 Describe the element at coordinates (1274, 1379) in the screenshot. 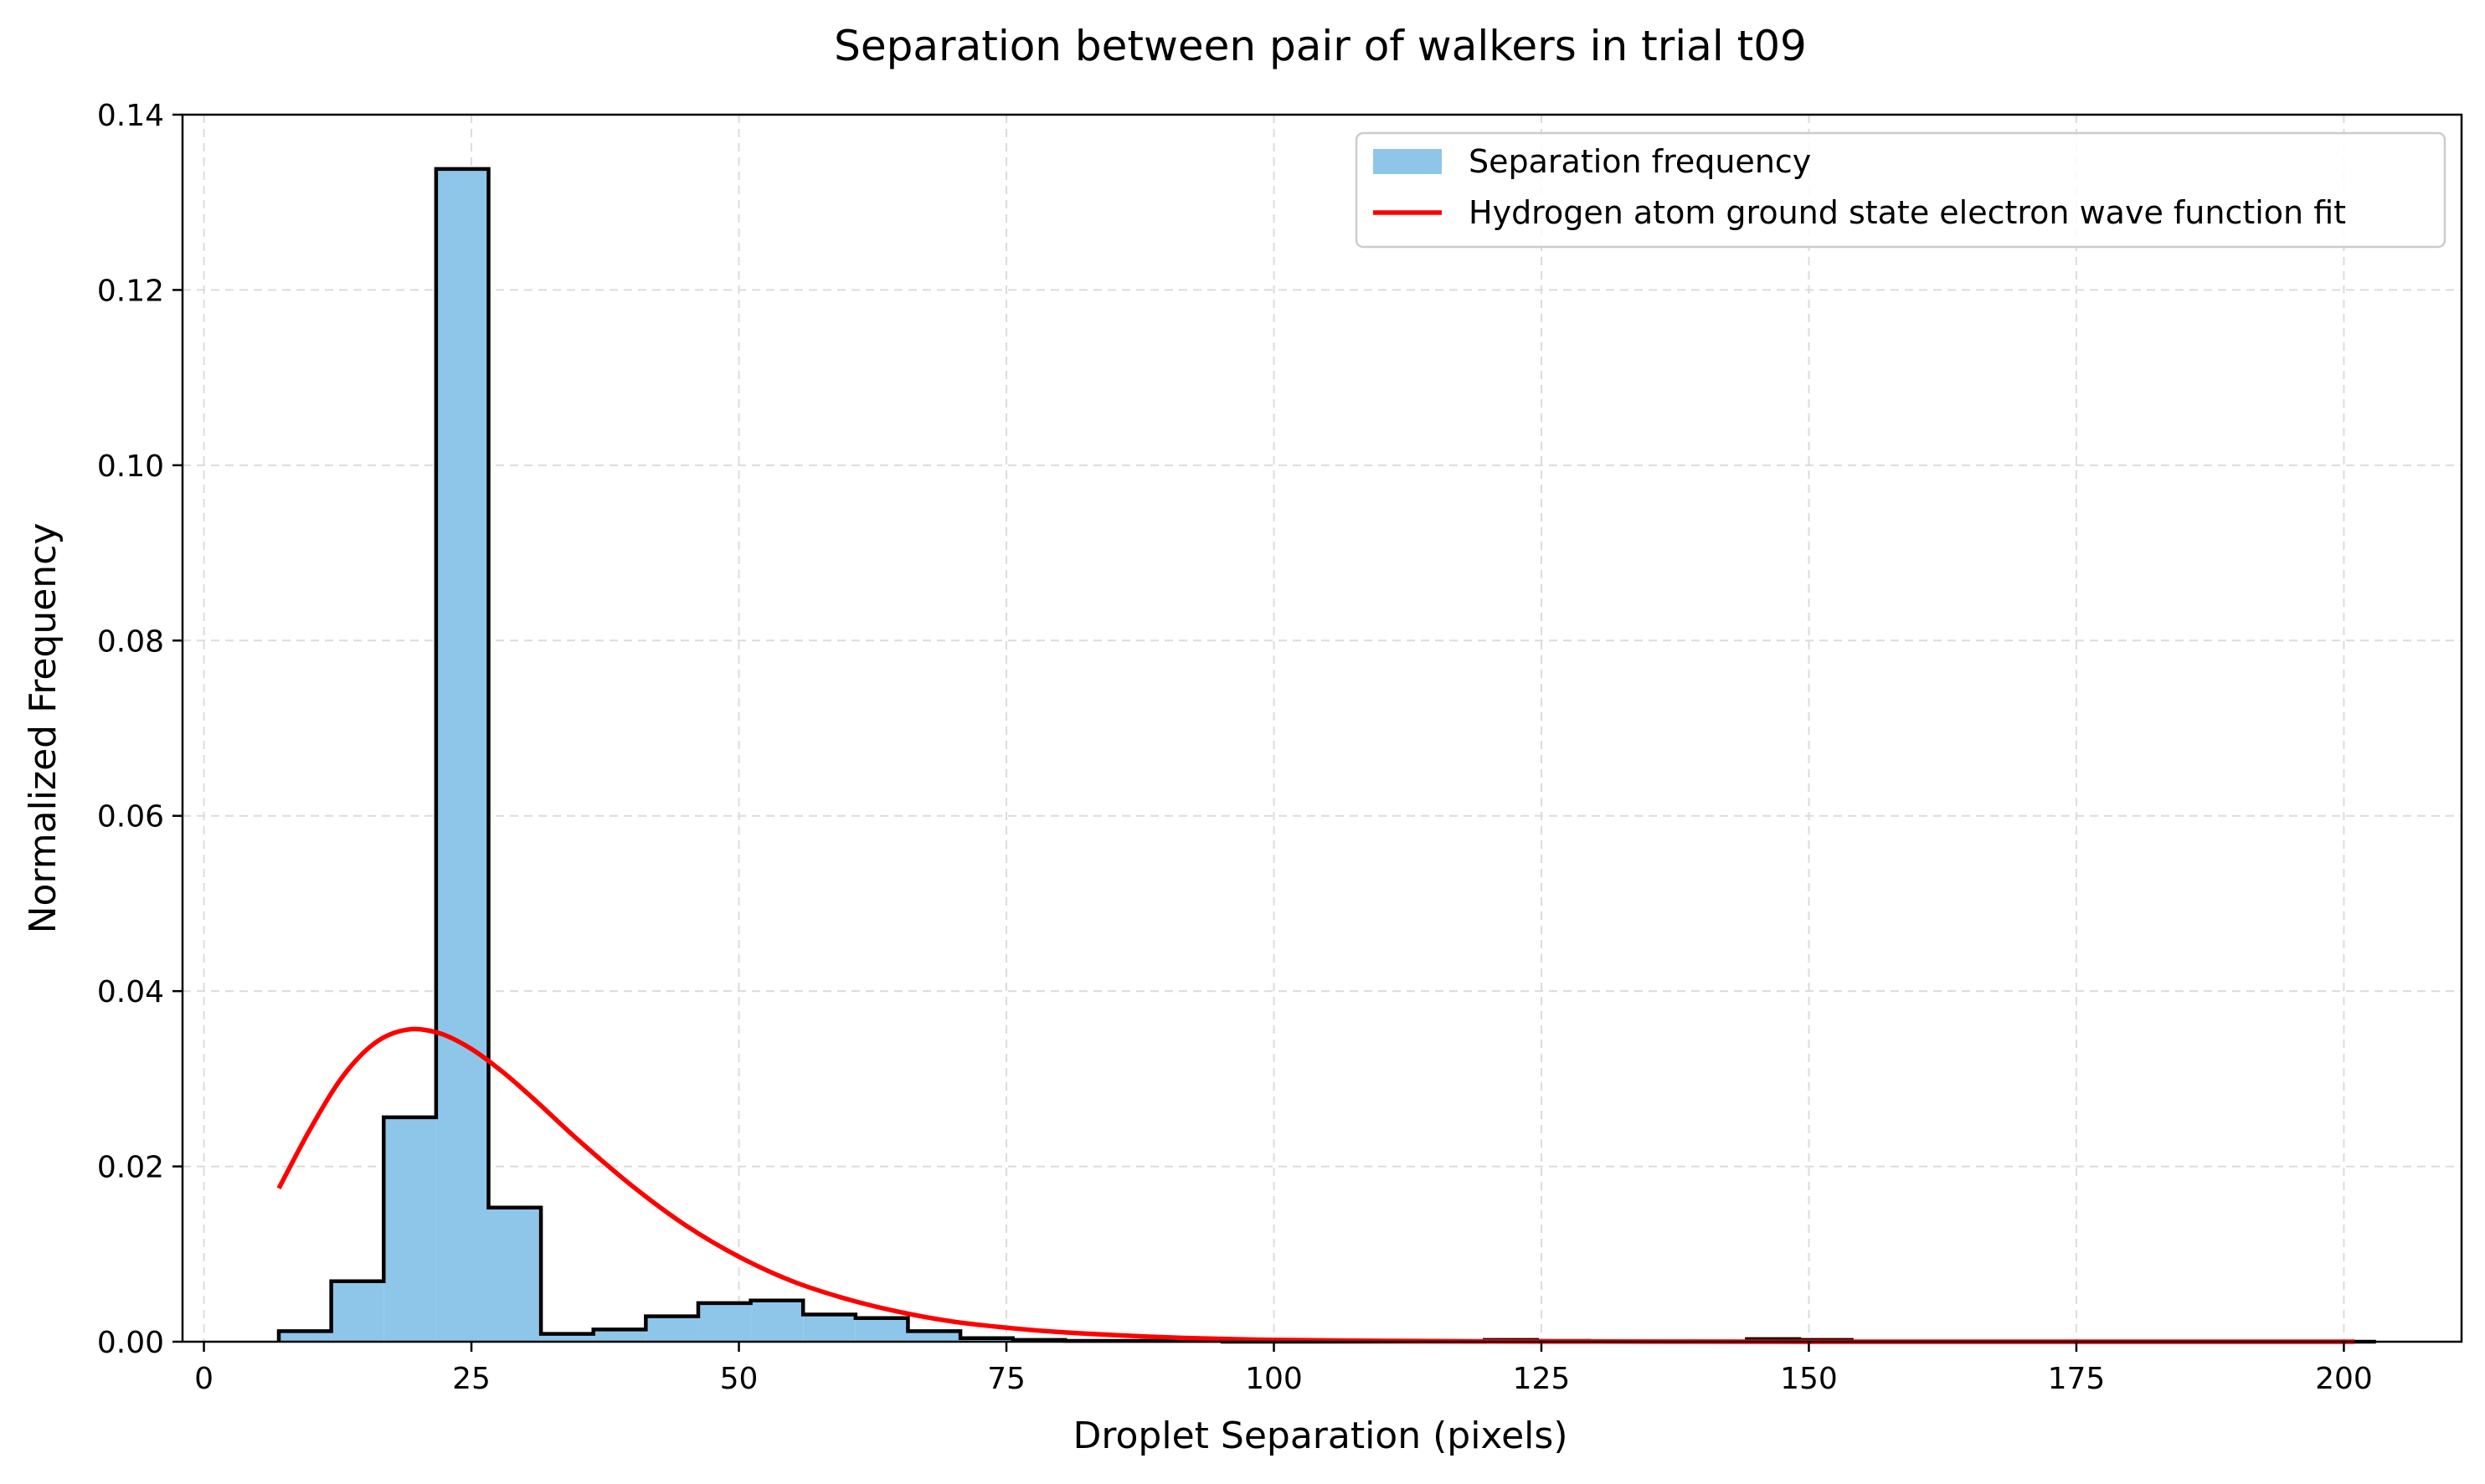

I see `x-tick-label: 100` at that location.